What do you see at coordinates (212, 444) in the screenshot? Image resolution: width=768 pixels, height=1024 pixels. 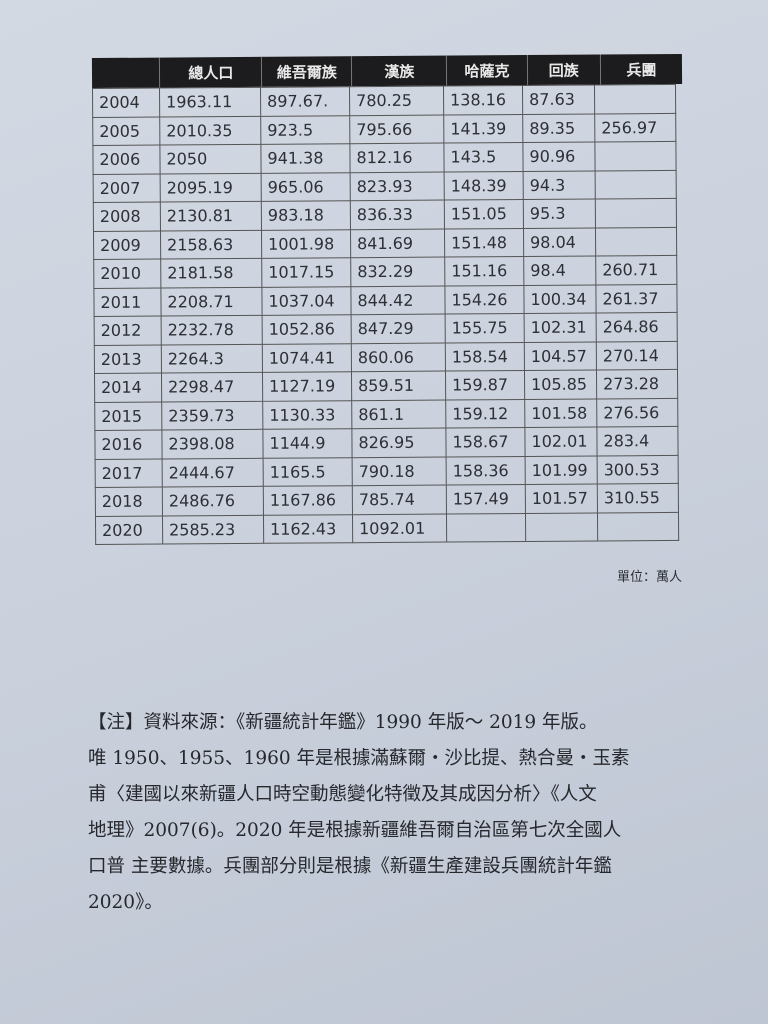 I see `value-cell: 2398.08` at bounding box center [212, 444].